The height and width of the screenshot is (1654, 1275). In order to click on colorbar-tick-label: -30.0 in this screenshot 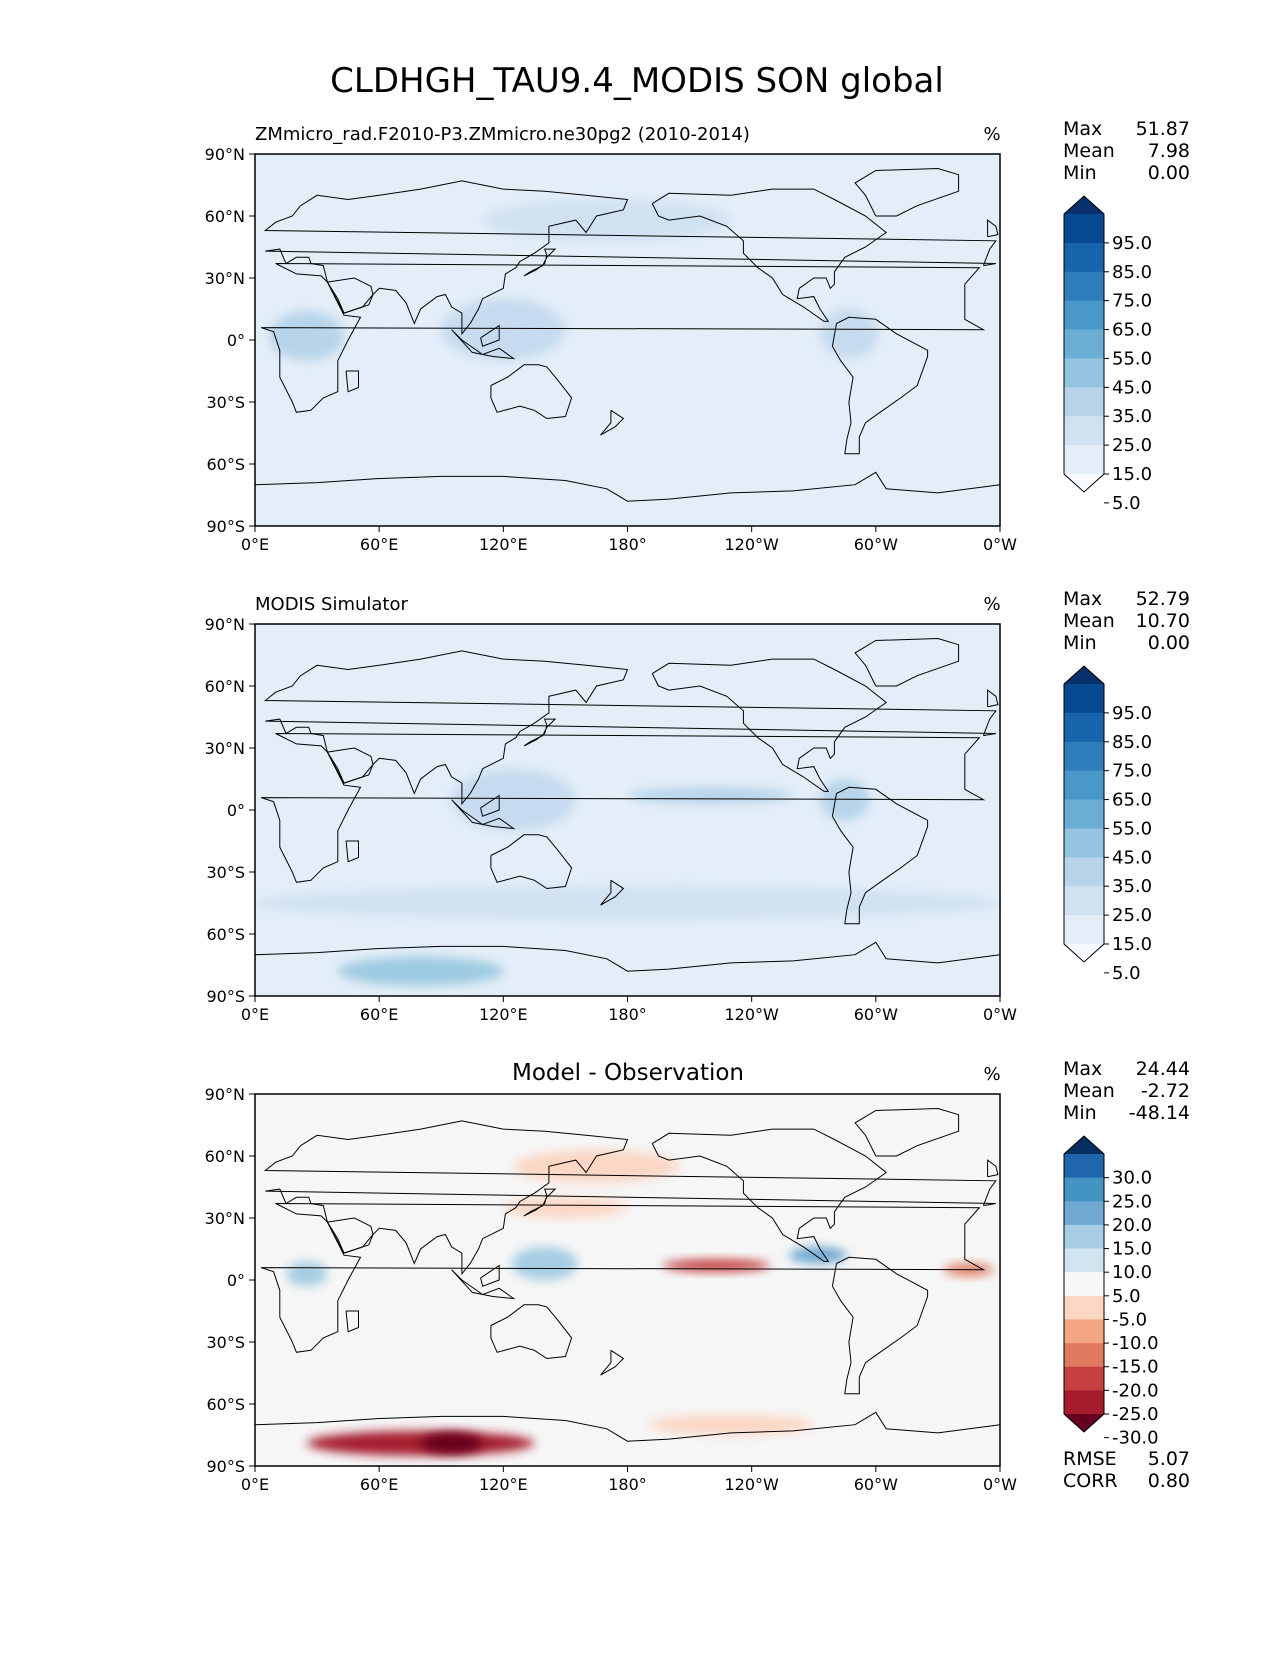, I will do `click(1135, 1438)`.